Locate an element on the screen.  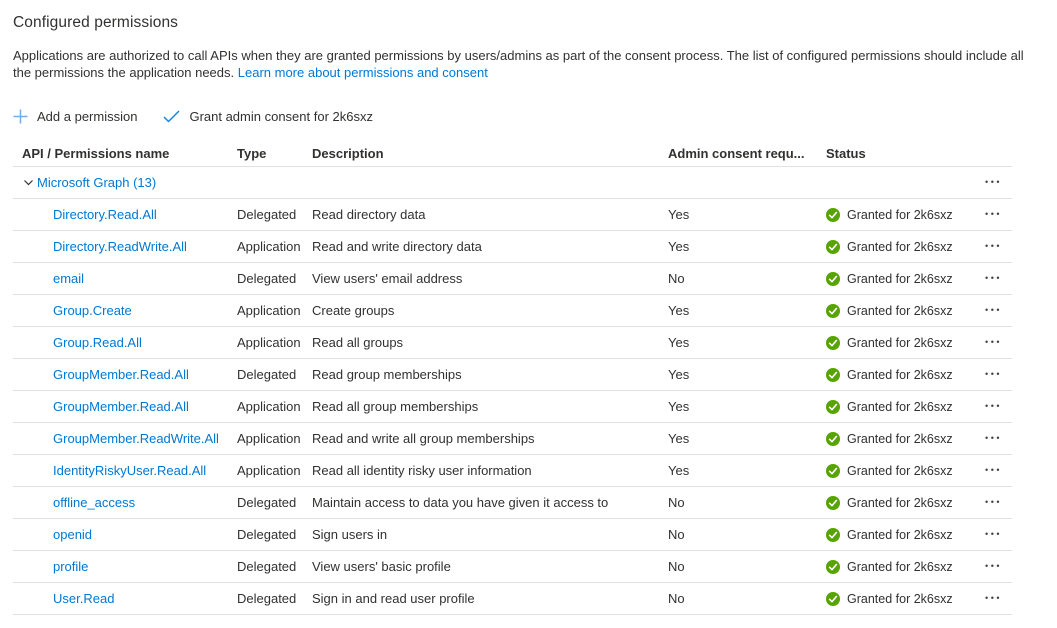
permission-name-link: Directory.ReadWrite.All is located at coordinates (120, 246).